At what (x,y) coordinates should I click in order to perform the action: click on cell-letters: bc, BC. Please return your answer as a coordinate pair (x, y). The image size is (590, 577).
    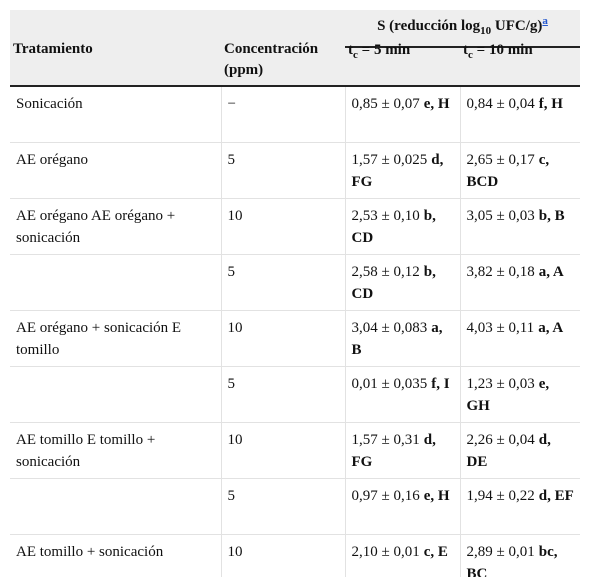
    Looking at the image, I should click on (512, 560).